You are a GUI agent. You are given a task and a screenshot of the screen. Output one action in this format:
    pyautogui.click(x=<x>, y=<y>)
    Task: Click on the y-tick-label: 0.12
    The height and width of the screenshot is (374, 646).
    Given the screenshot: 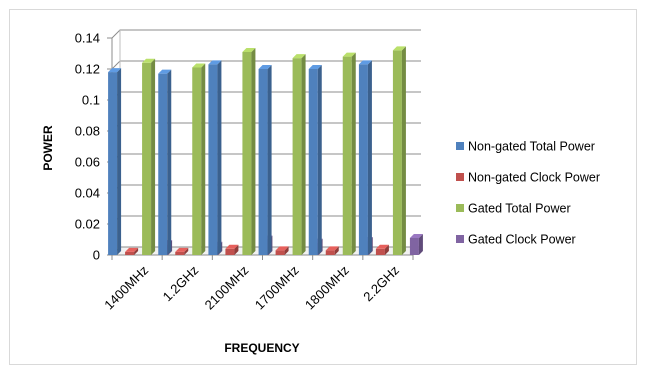 What is the action you would take?
    pyautogui.click(x=87, y=69)
    